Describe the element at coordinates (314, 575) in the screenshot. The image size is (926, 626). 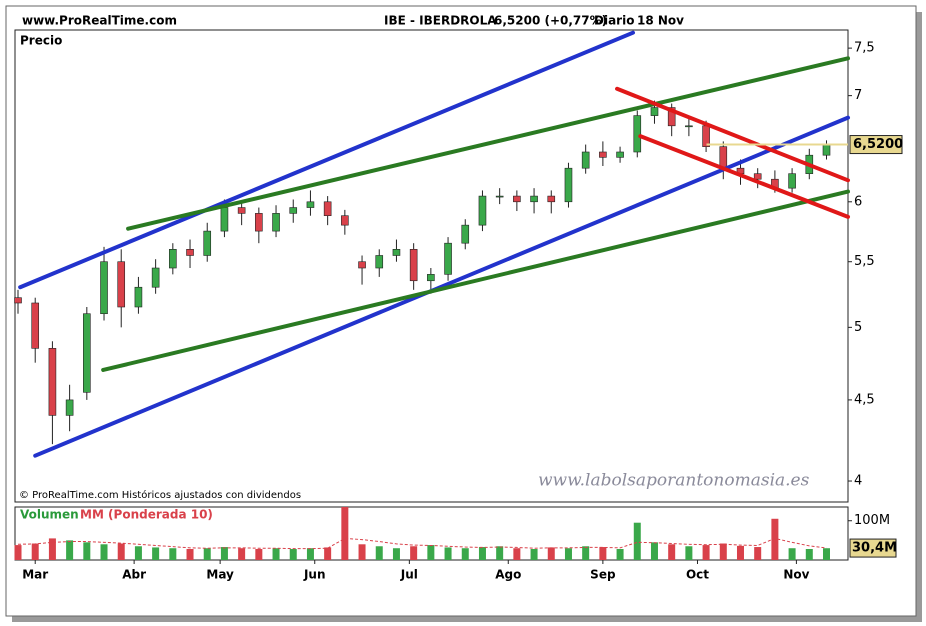
I see `x-tick-label: Jun` at that location.